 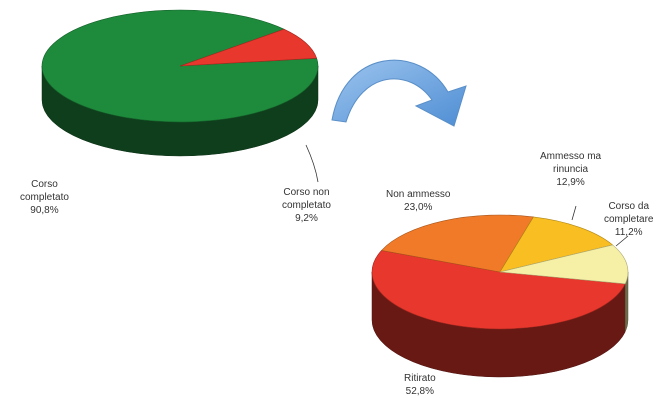 I want to click on leader-line-corso-non-completato, so click(x=312, y=163).